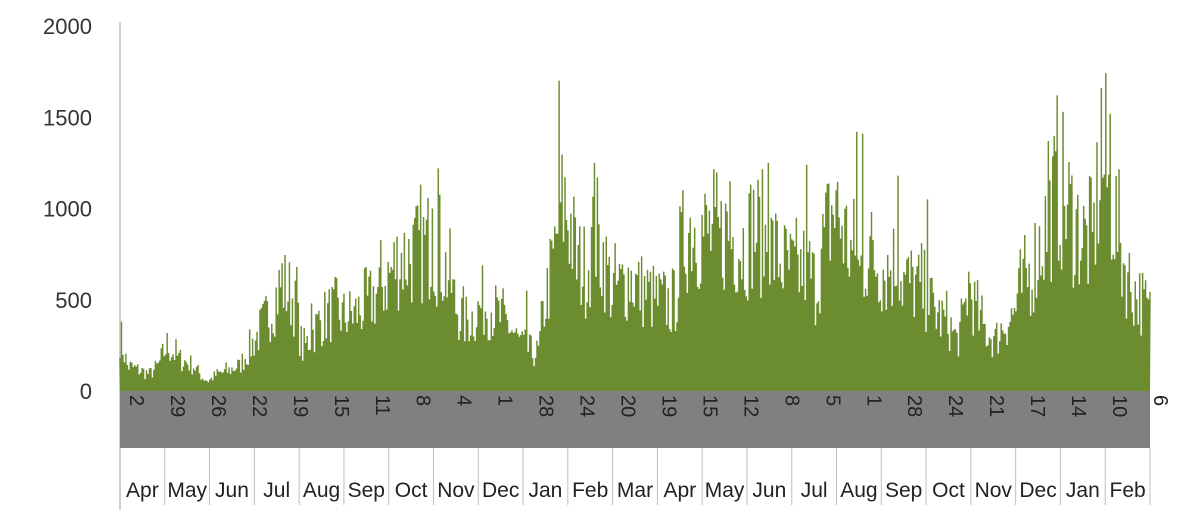 The height and width of the screenshot is (510, 1191). What do you see at coordinates (259, 406) in the screenshot?
I see `x-day-tick-label: 22` at bounding box center [259, 406].